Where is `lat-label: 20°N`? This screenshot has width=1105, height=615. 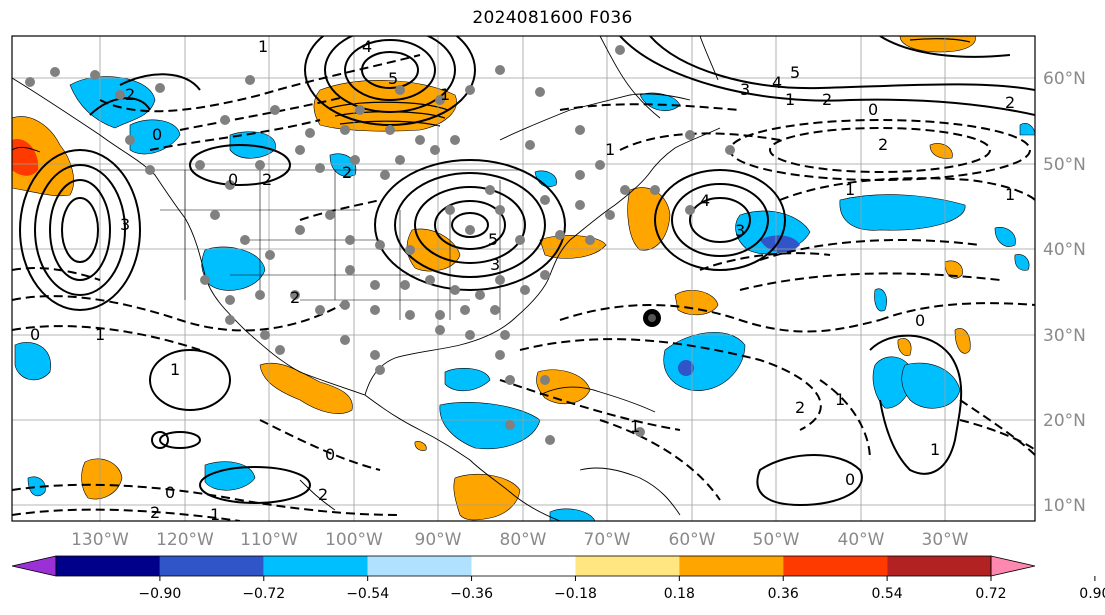
lat-label: 20°N is located at coordinates (1064, 421).